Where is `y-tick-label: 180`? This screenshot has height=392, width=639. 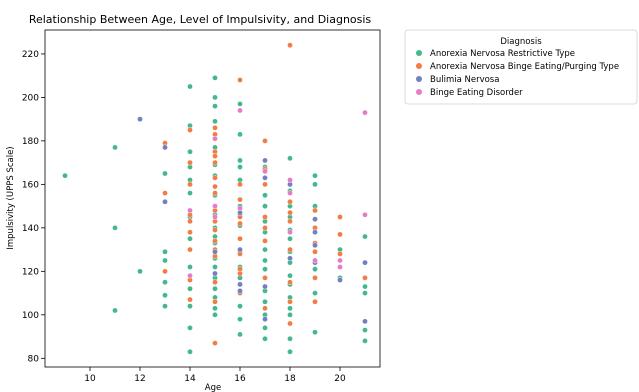
y-tick-label: 180 is located at coordinates (30, 142).